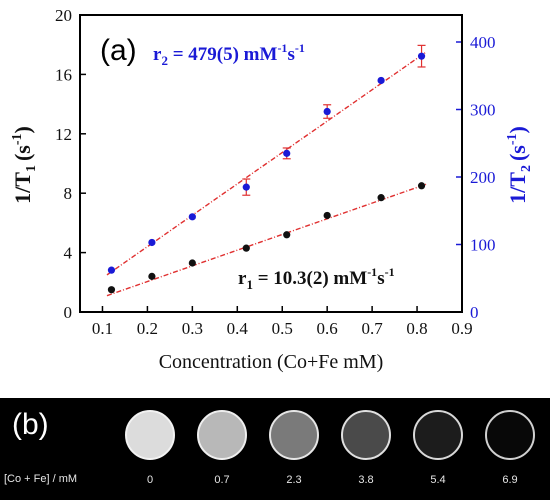  I want to click on r1-sup1: -1, so click(372, 272).